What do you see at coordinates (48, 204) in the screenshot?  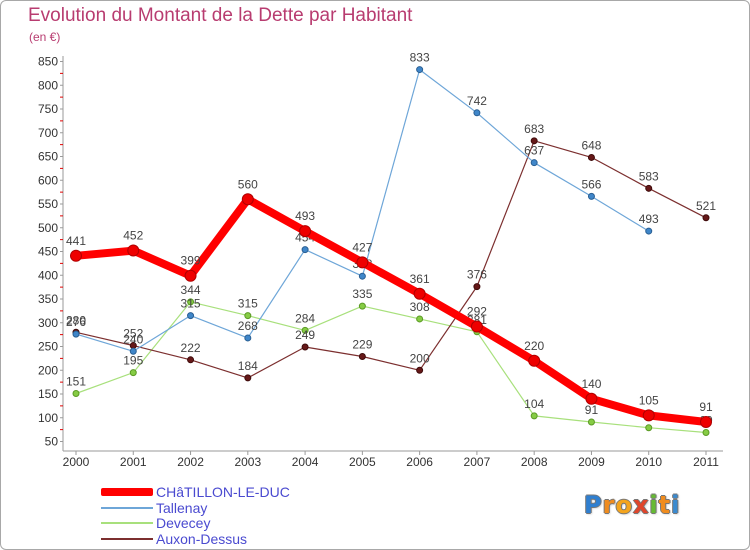 I see `y-tick-label-550: 550` at bounding box center [48, 204].